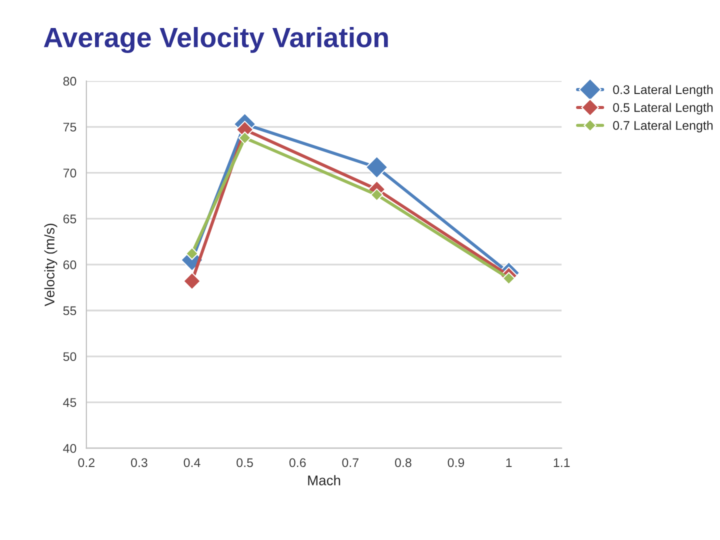 This screenshot has width=720, height=540. I want to click on y-tick-label: 55, so click(69, 311).